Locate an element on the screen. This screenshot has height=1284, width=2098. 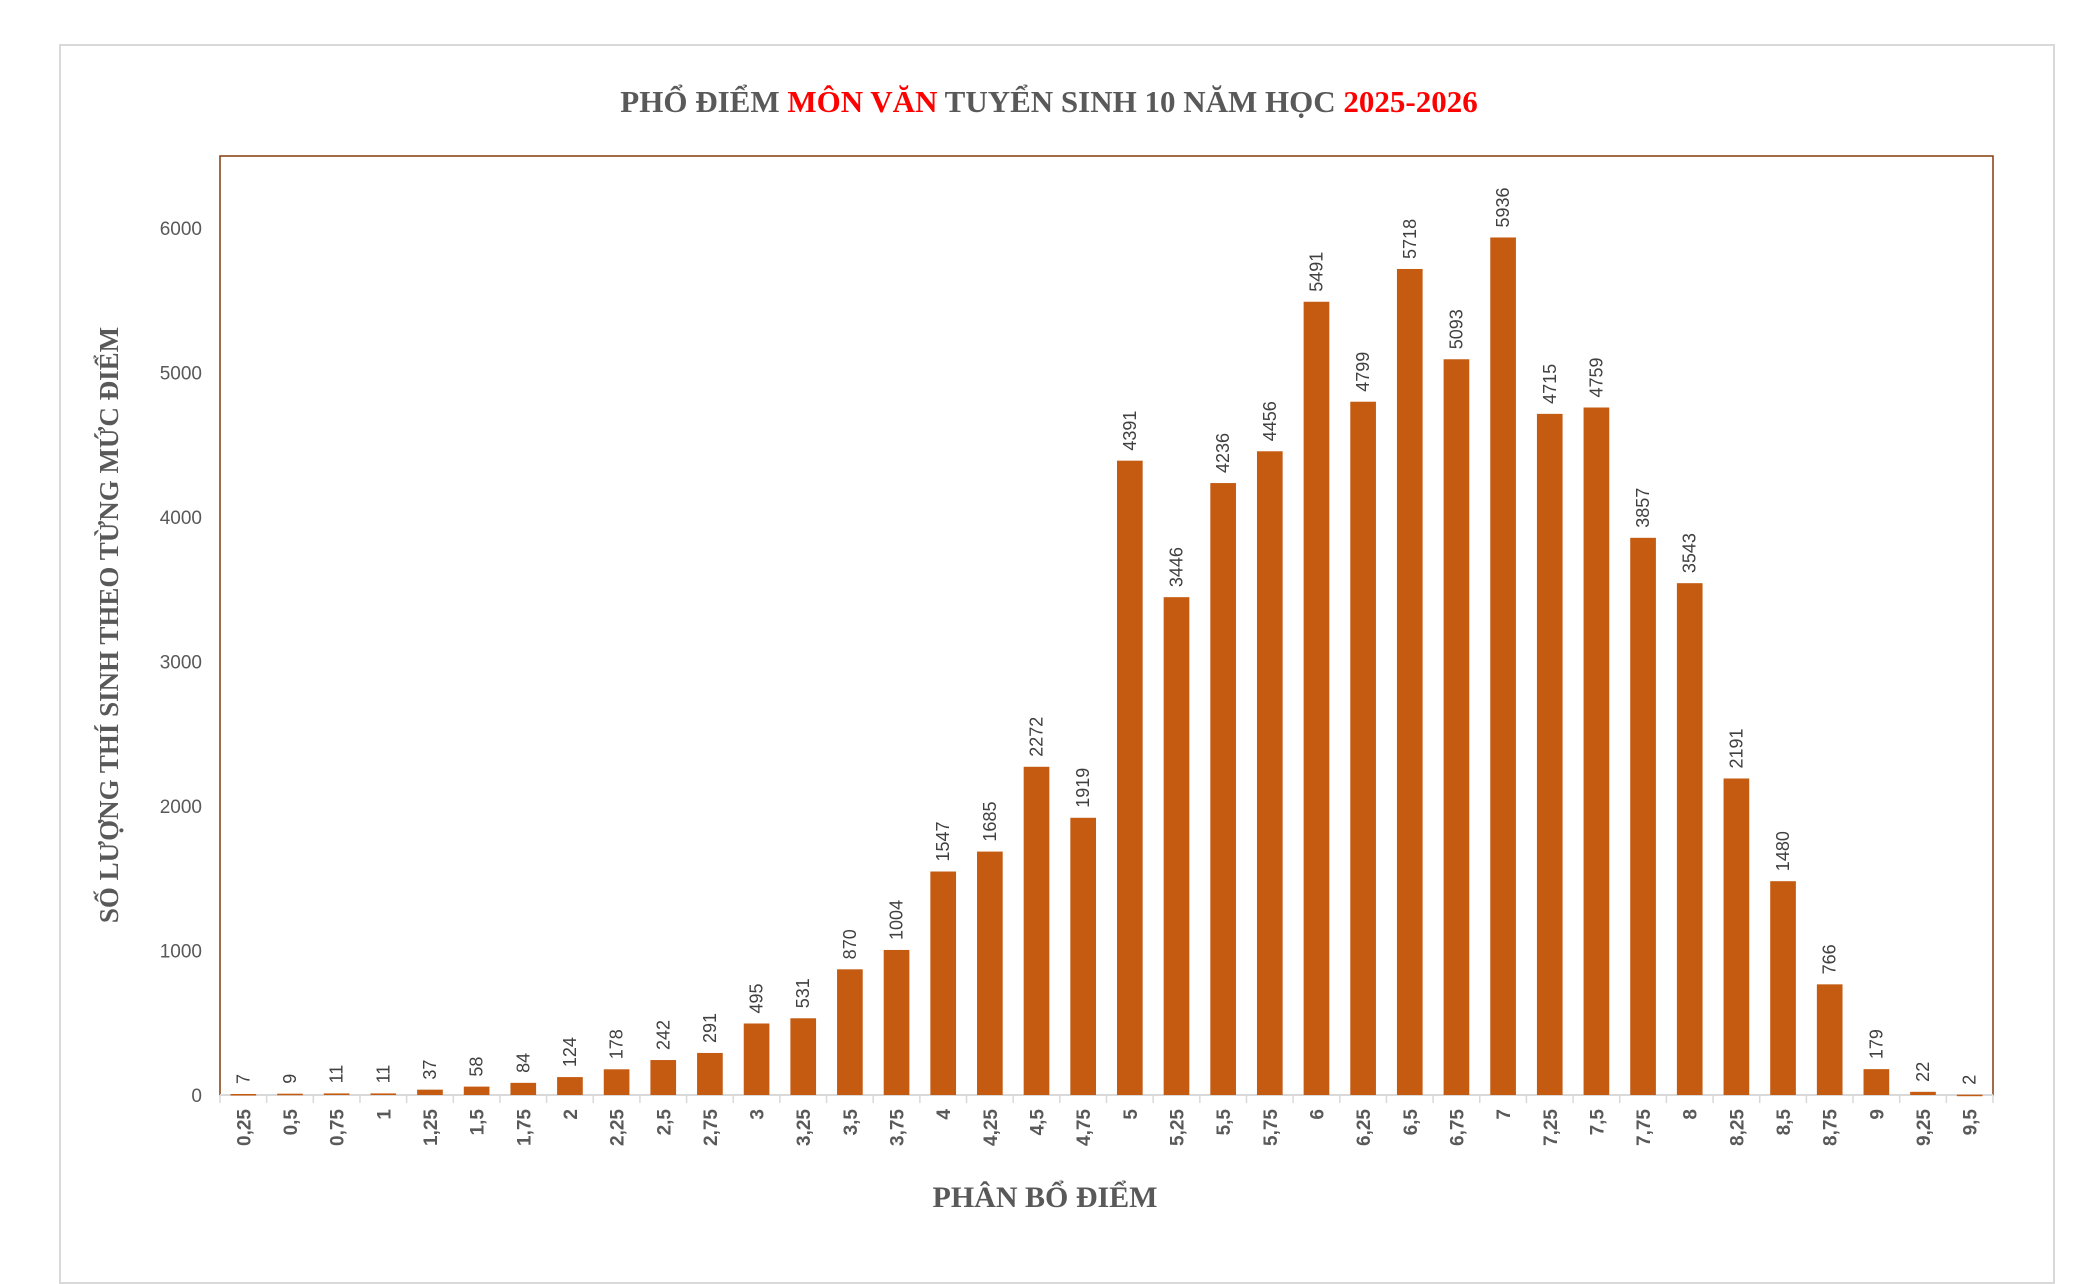
title-part-3: TUYỂN SINH 10 NĂM HỌC is located at coordinates (1140, 101).